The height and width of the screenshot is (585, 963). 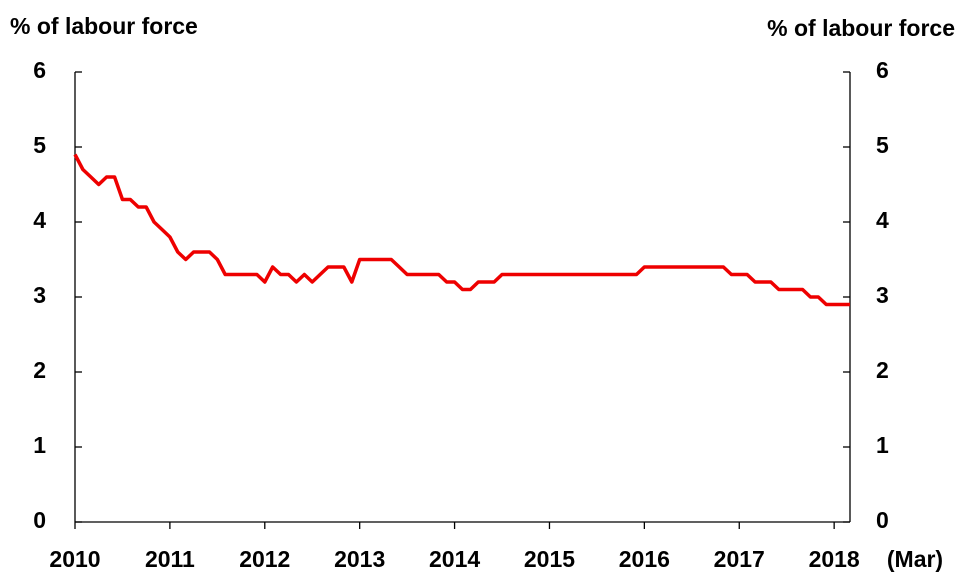 I want to click on x-tick-label: 2017, so click(x=739, y=559).